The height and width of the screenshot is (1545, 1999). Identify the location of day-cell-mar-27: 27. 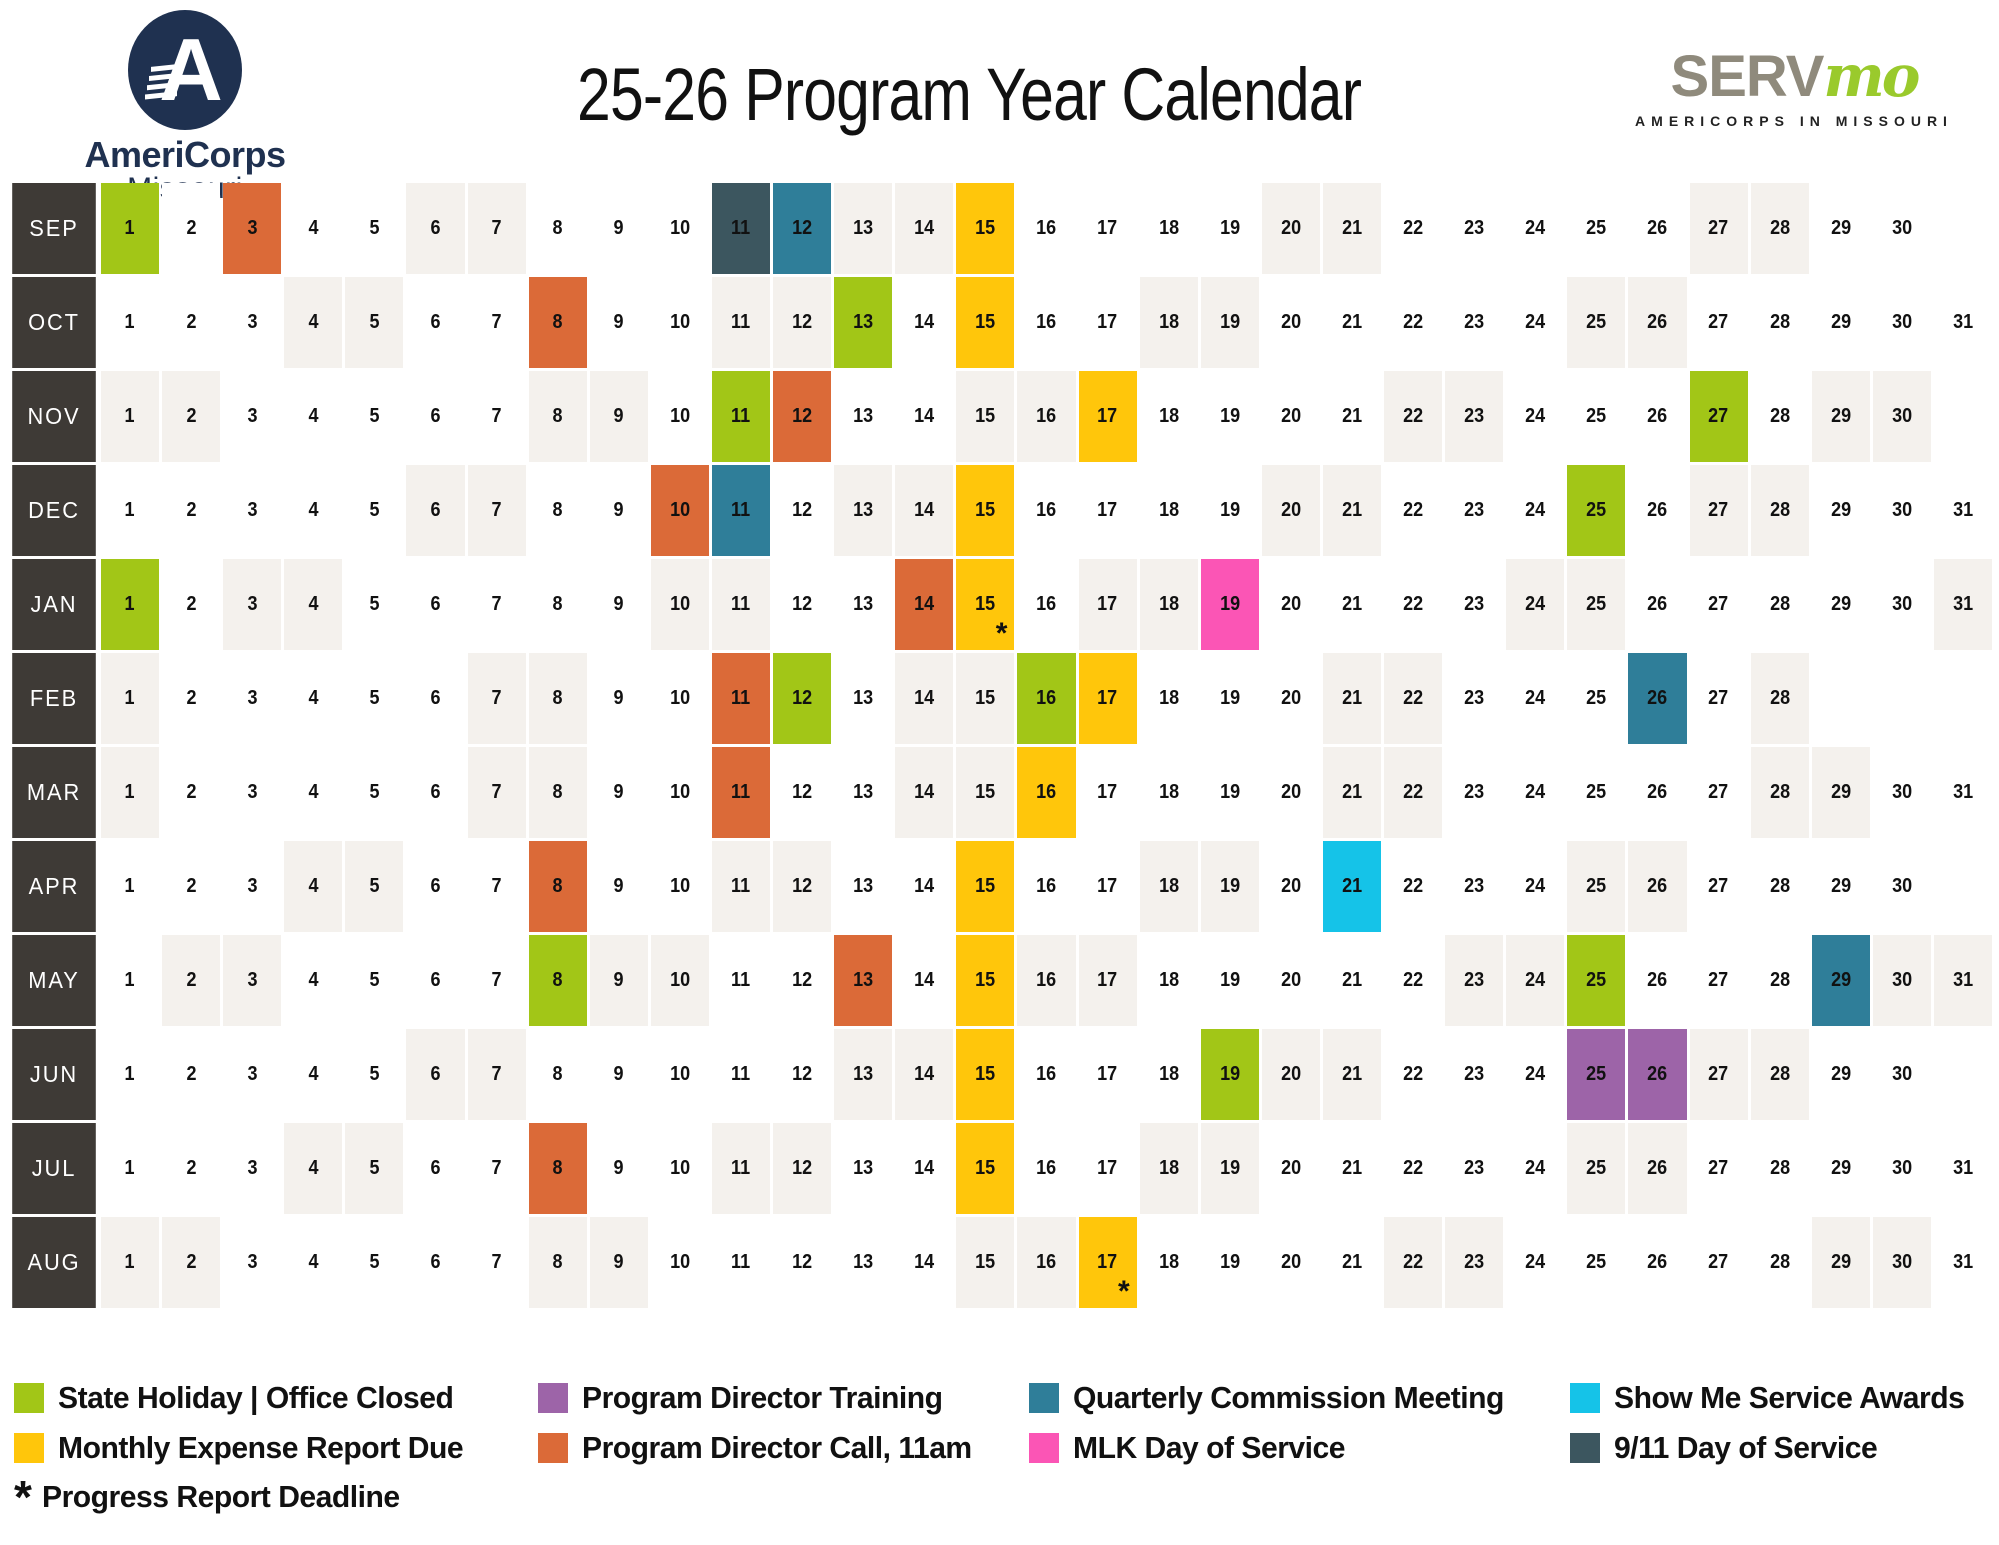
(1718, 792).